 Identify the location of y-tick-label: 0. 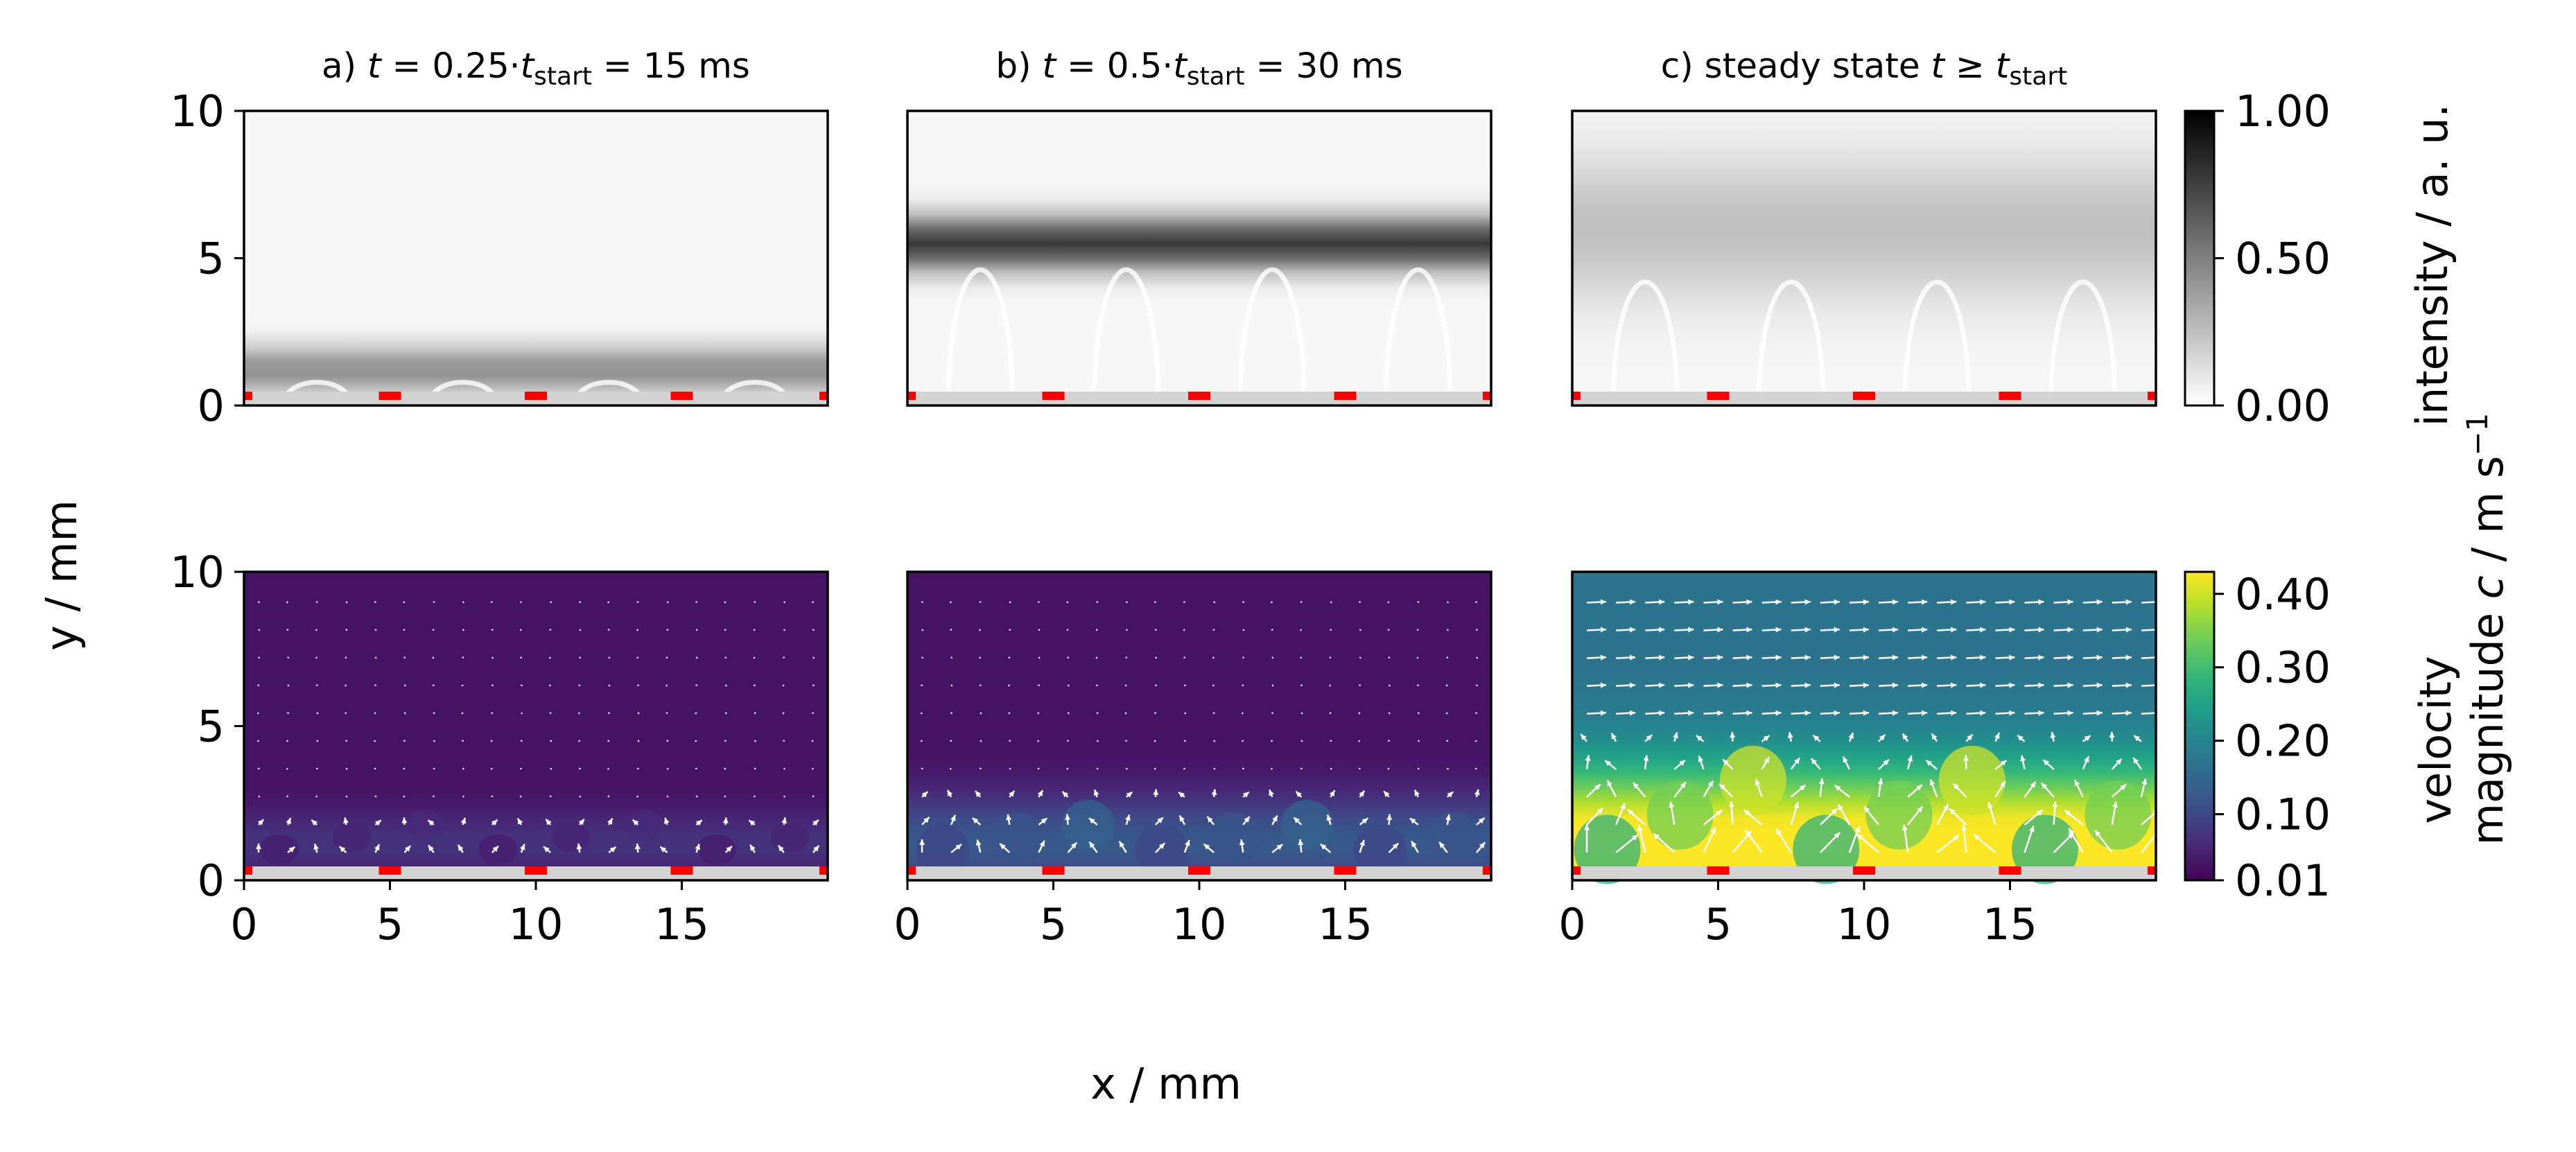
(211, 880).